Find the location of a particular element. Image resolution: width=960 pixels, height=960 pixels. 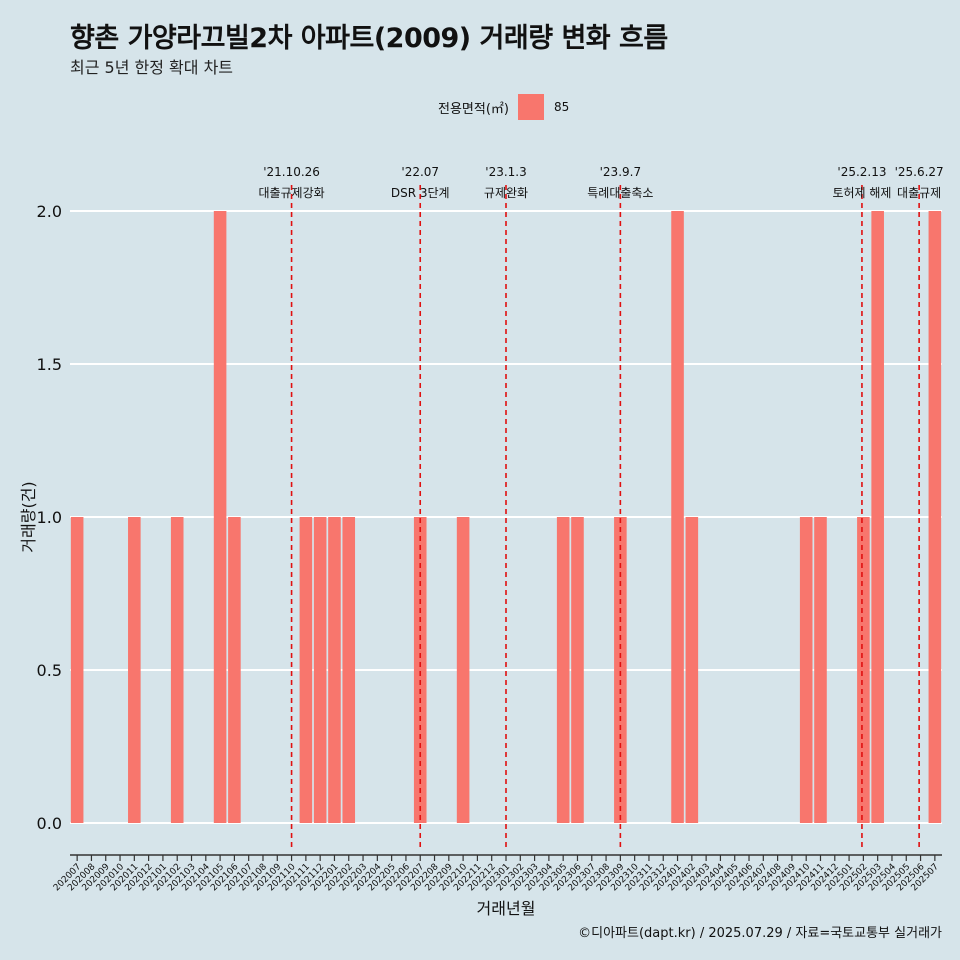

y-tick-label: 2.0 is located at coordinates (49, 211).